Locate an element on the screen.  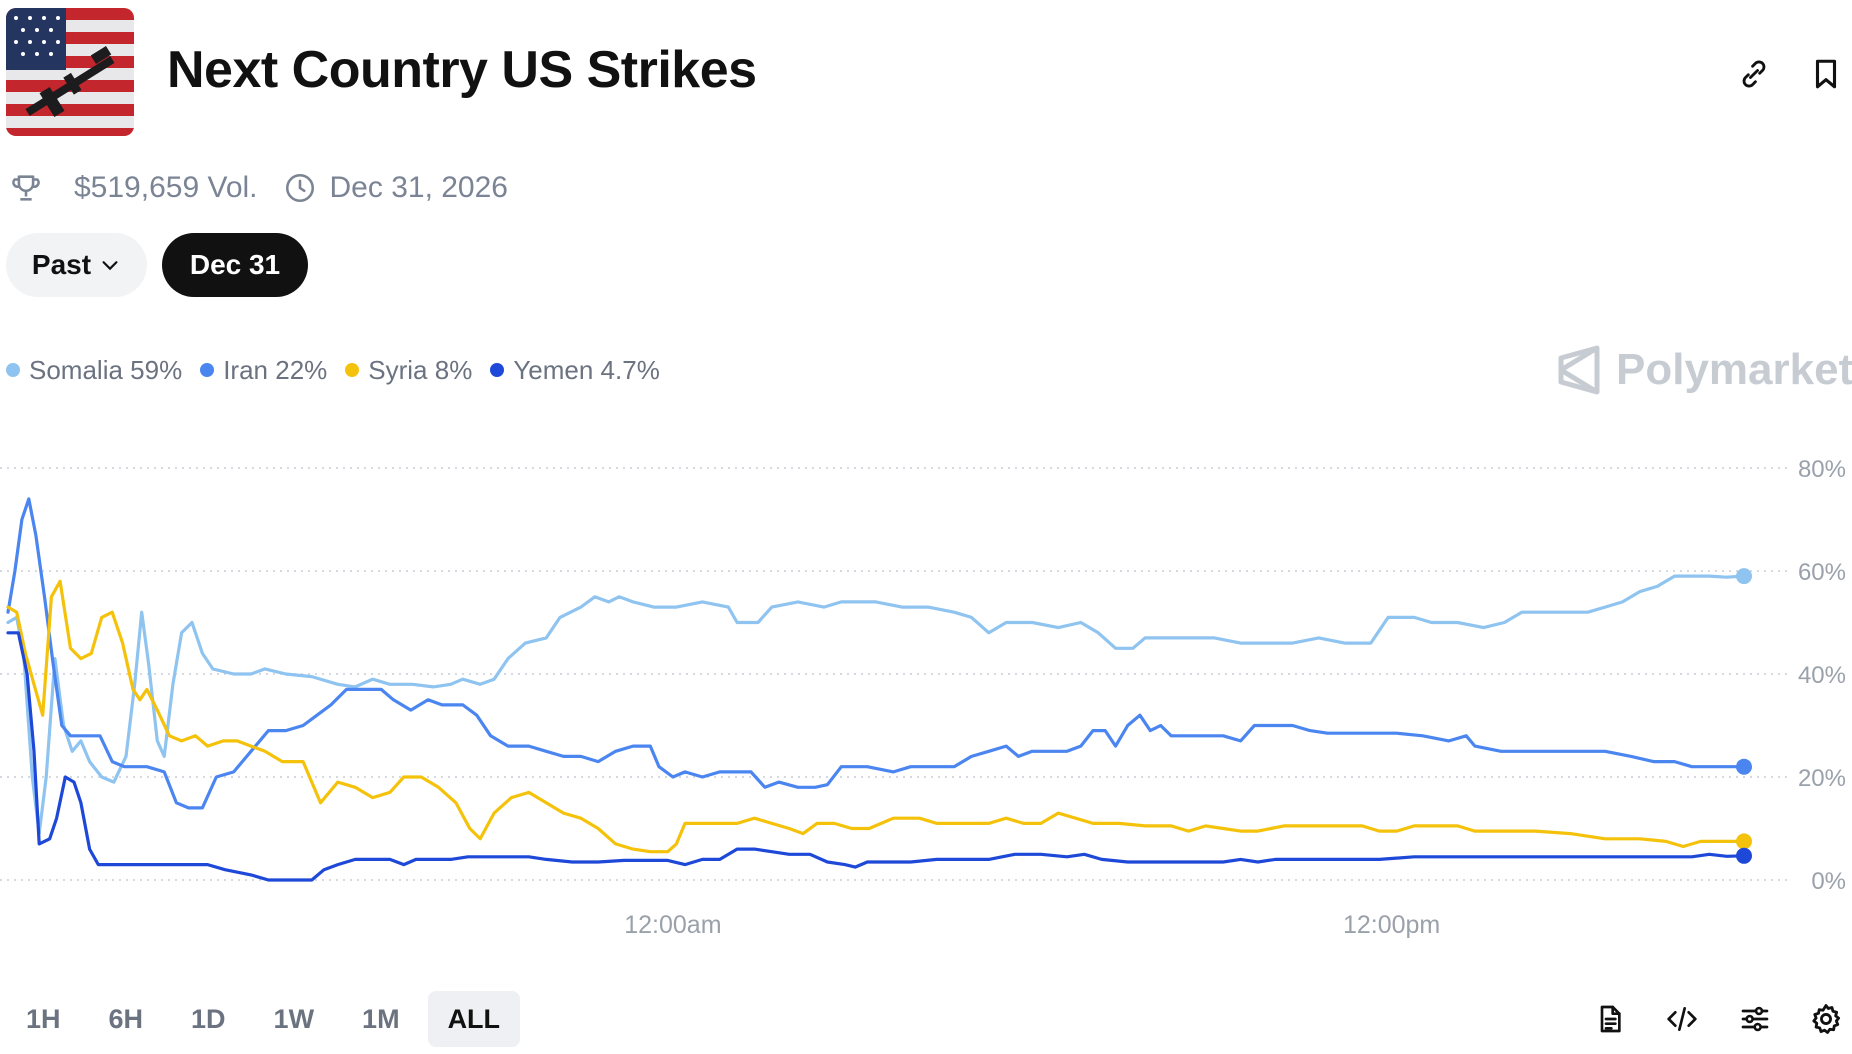
time-range-selector: 1H 6H 1D 1W 1M ALL is located at coordinates (267, 1019).